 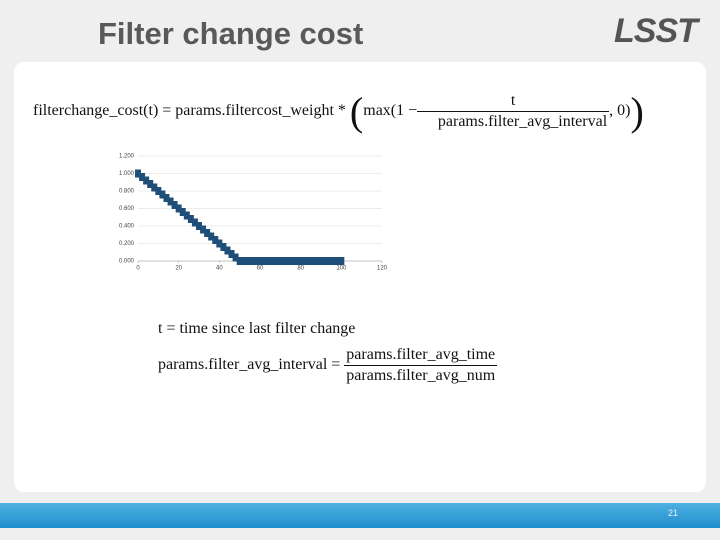 What do you see at coordinates (257, 328) in the screenshot?
I see `equation: t = time since last filter change` at bounding box center [257, 328].